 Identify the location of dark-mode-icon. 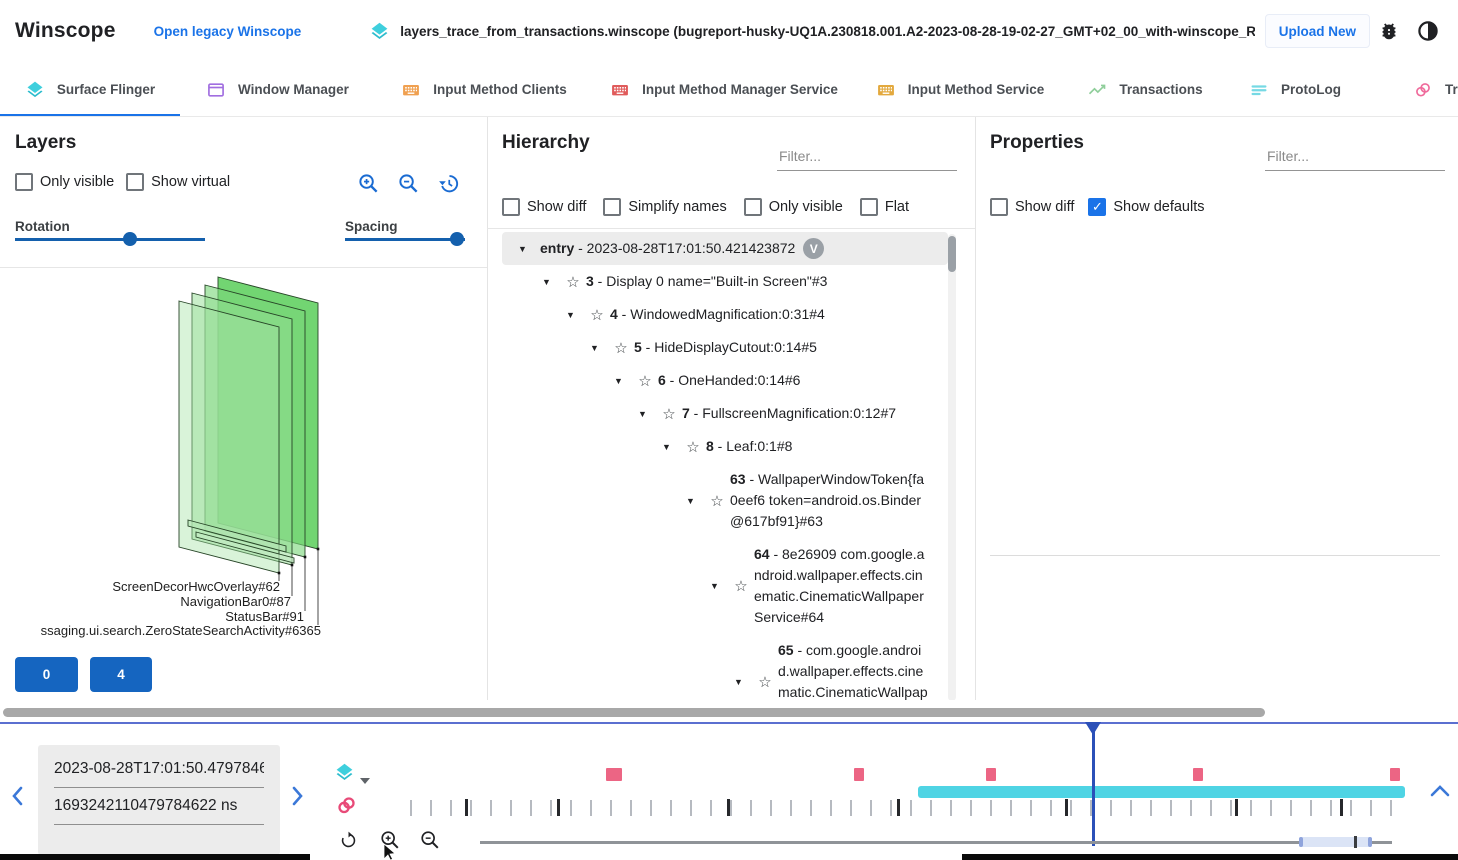
(1428, 31).